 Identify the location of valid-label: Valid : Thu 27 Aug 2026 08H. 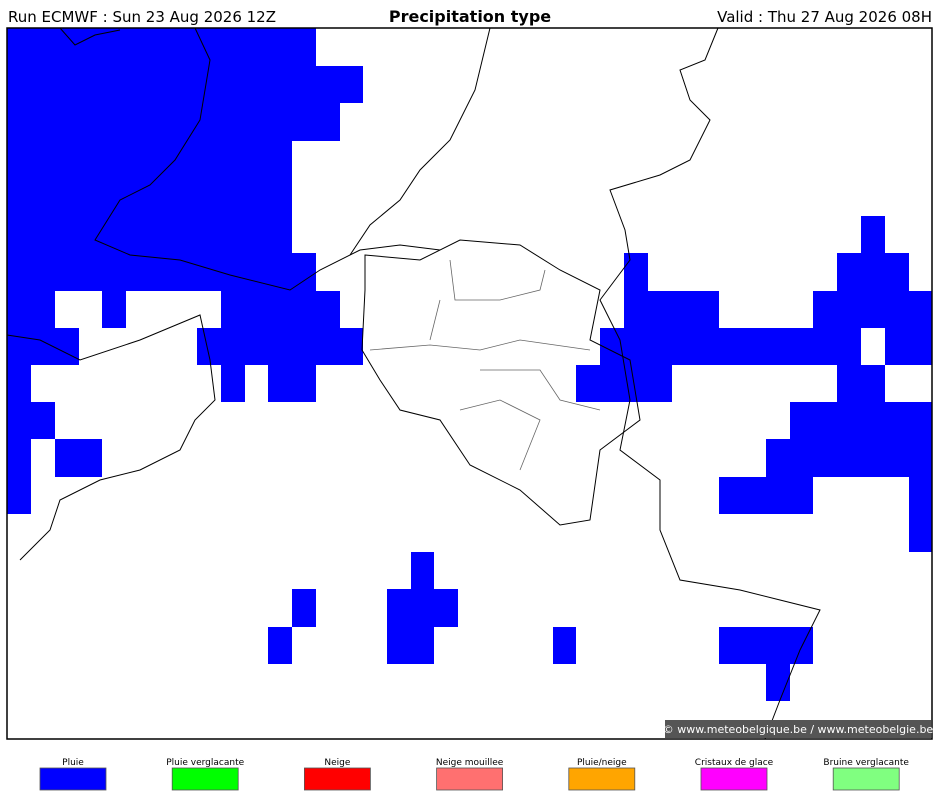
(824, 17).